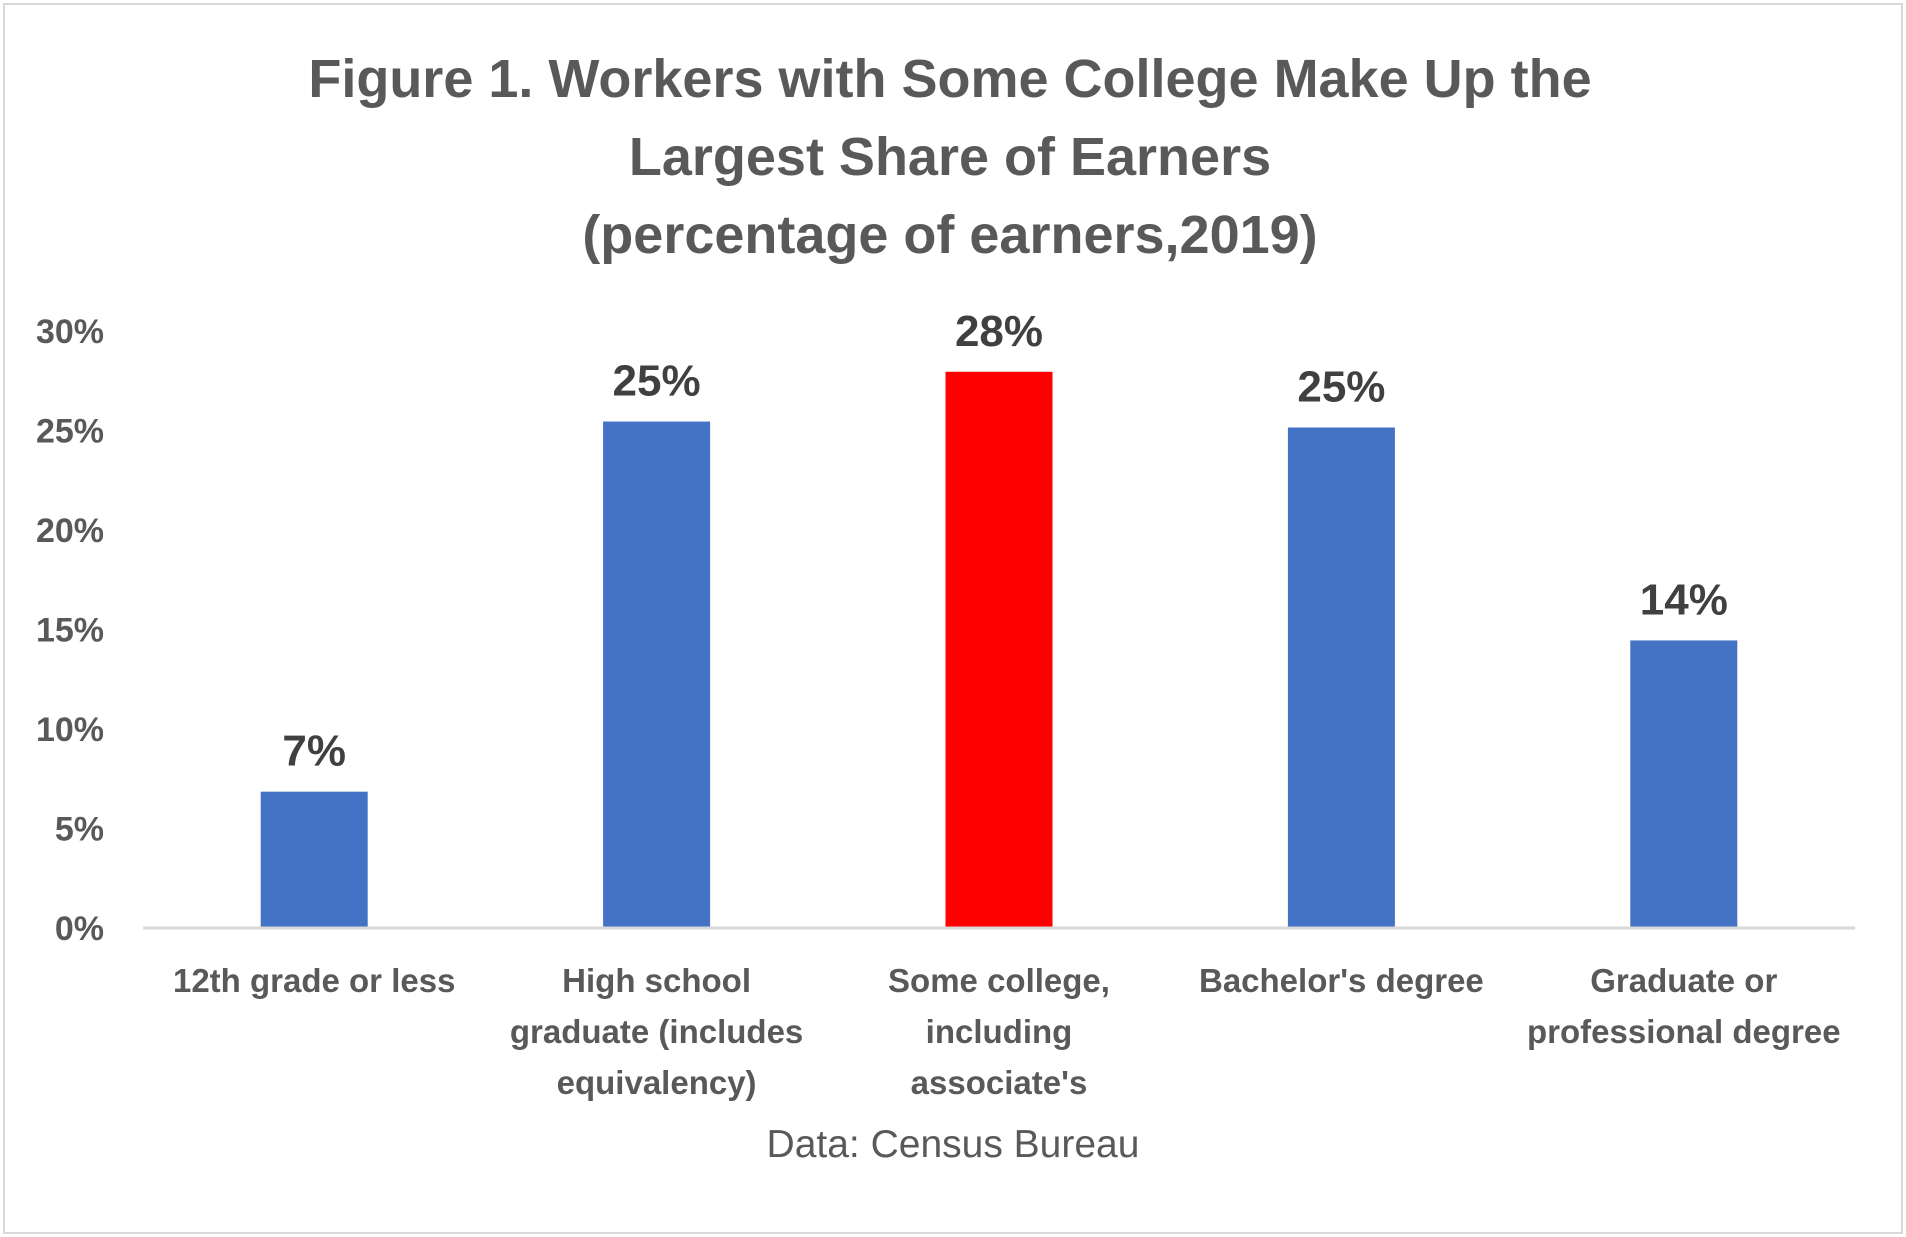  What do you see at coordinates (953, 1144) in the screenshot?
I see `source-note: Data: Census Bureau` at bounding box center [953, 1144].